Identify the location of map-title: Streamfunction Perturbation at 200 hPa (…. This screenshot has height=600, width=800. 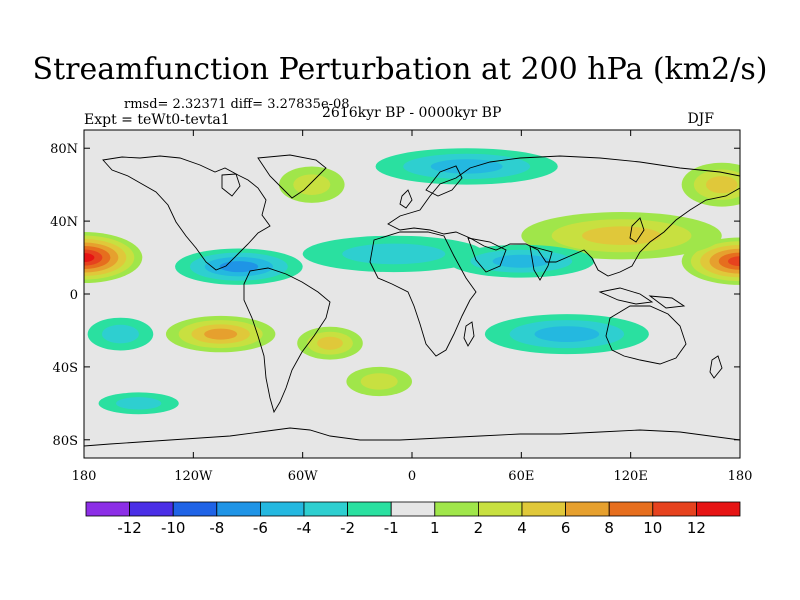
(400, 69).